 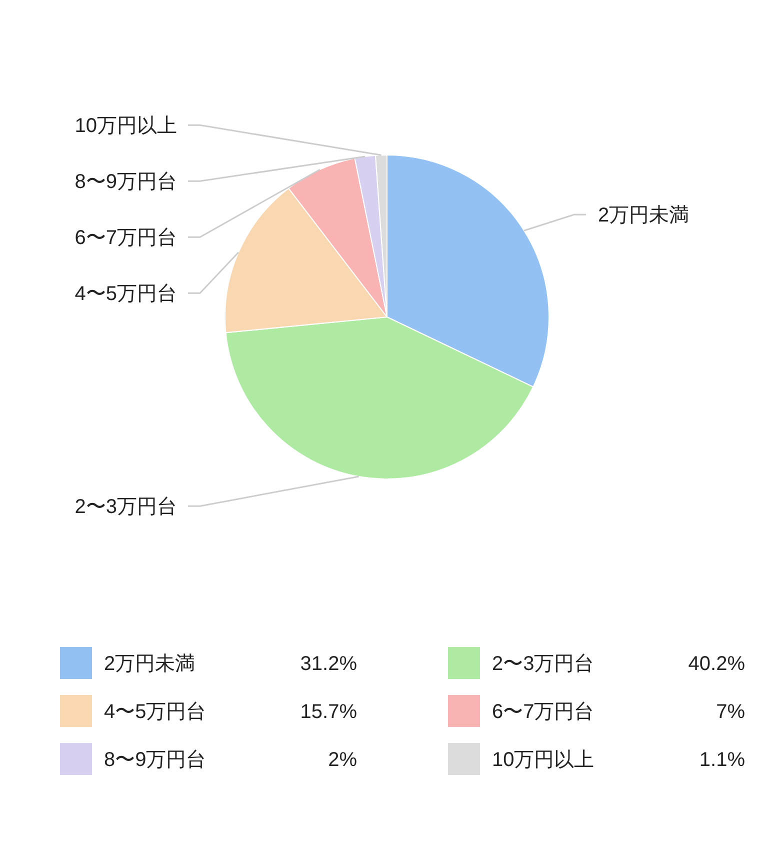 What do you see at coordinates (155, 760) in the screenshot?
I see `legend-label: 8〜9万円台` at bounding box center [155, 760].